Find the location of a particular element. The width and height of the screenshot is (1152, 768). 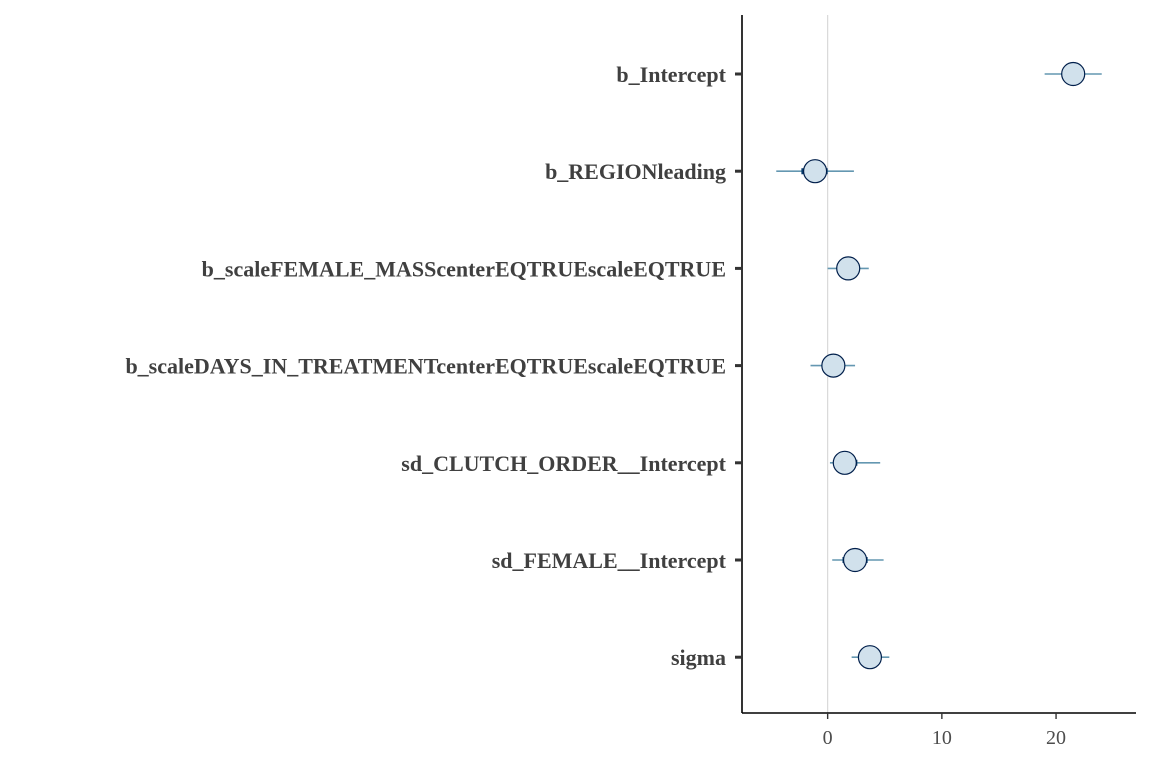

x-tick-label: 20 is located at coordinates (1056, 738).